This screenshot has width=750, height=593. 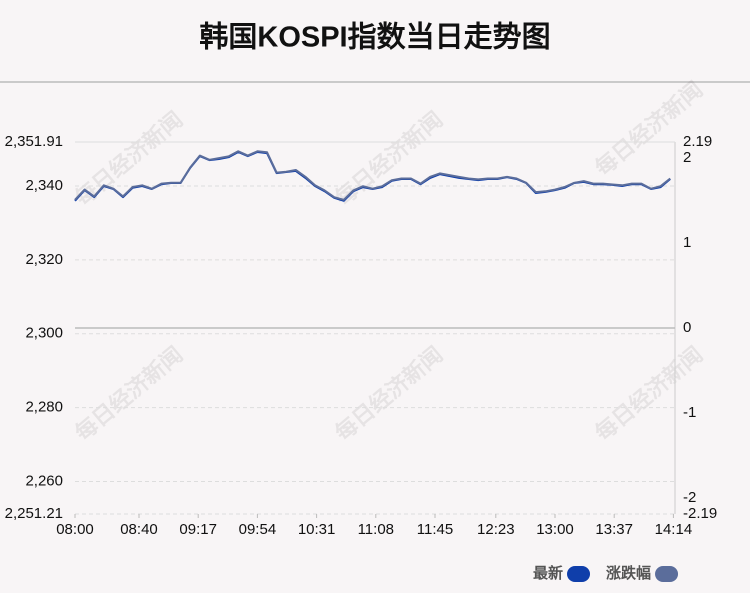 What do you see at coordinates (697, 141) in the screenshot?
I see `y2-tick-label: 2.19` at bounding box center [697, 141].